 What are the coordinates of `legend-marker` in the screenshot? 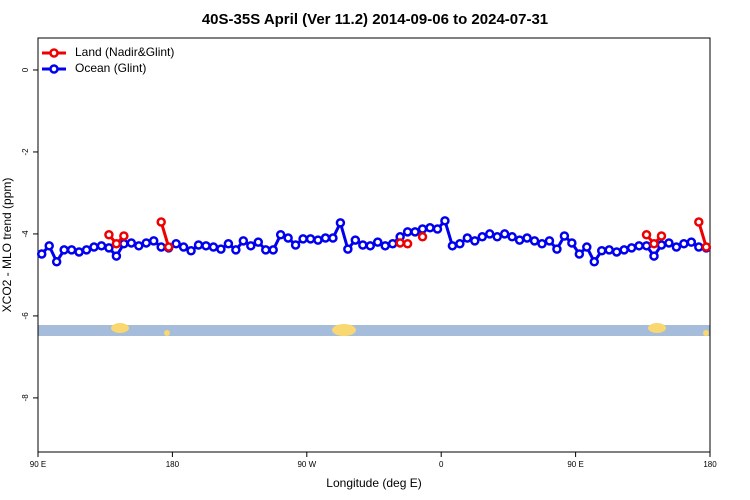 It's located at (54, 53).